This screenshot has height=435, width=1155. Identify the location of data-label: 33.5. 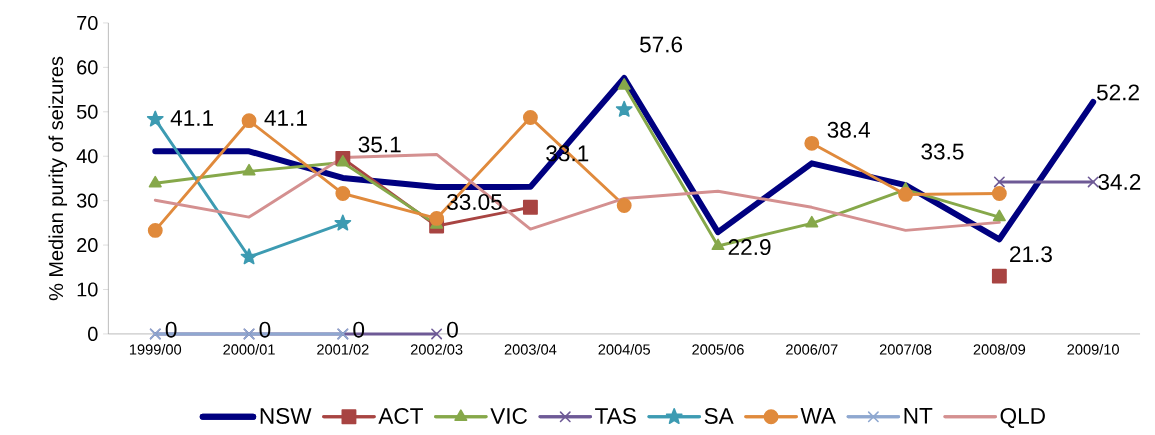
(942, 151).